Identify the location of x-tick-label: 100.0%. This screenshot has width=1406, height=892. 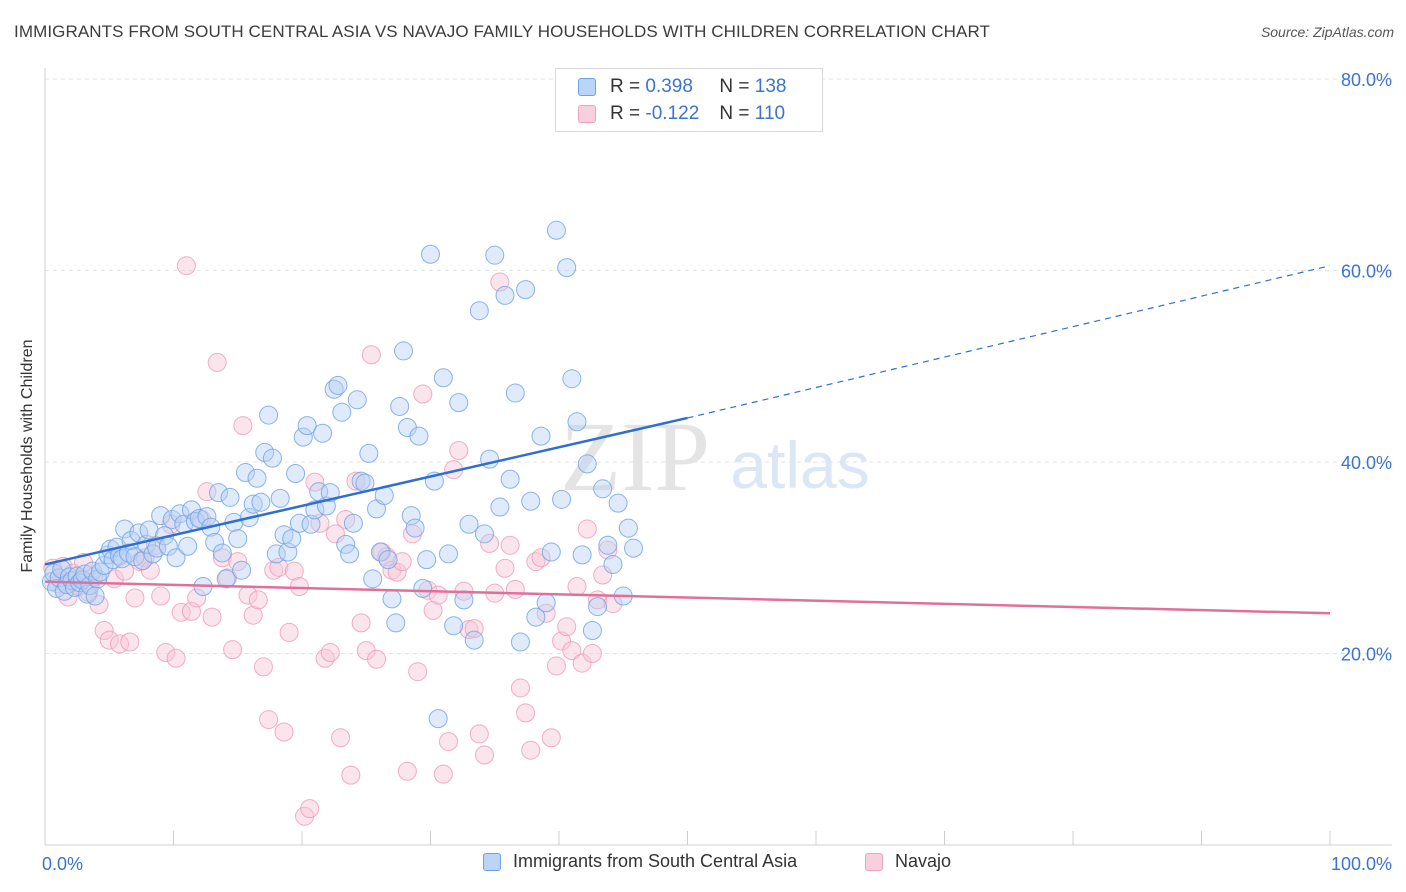
(1361, 864).